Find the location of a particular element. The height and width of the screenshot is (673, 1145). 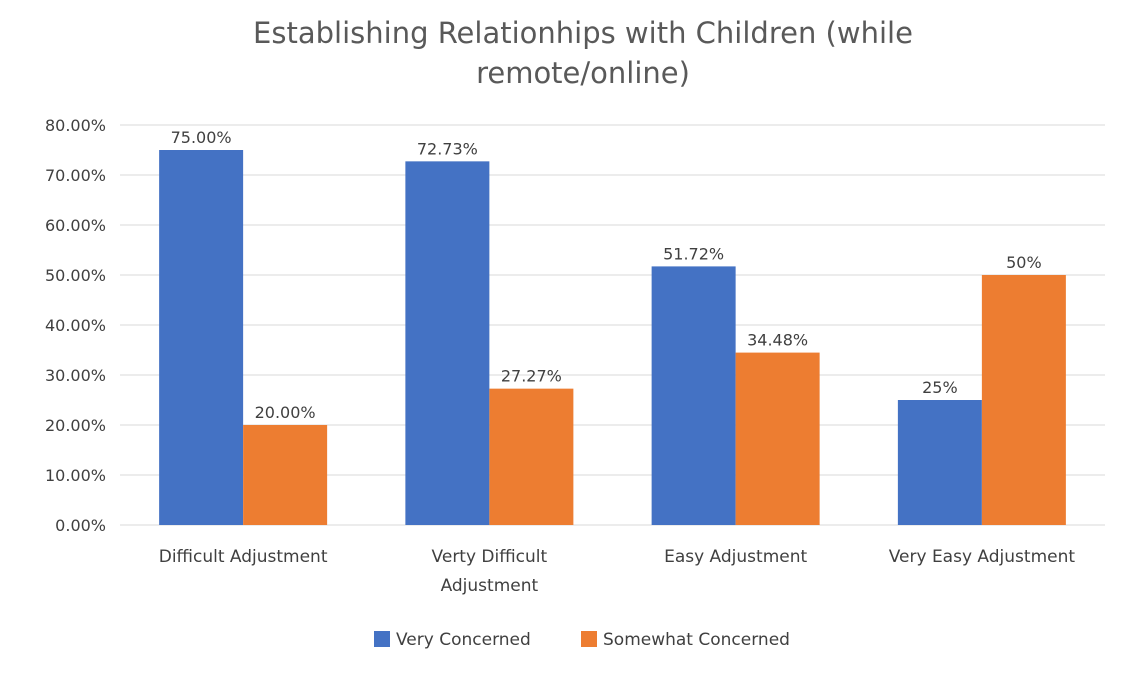

x-category-label: Difficult Adjustment is located at coordinates (243, 557).